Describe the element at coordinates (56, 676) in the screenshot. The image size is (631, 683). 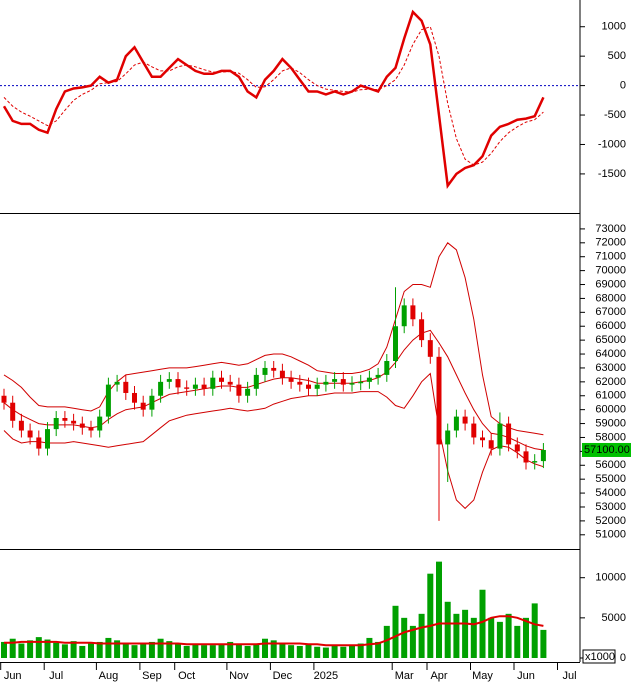
I see `x-tick-label: Jul` at that location.